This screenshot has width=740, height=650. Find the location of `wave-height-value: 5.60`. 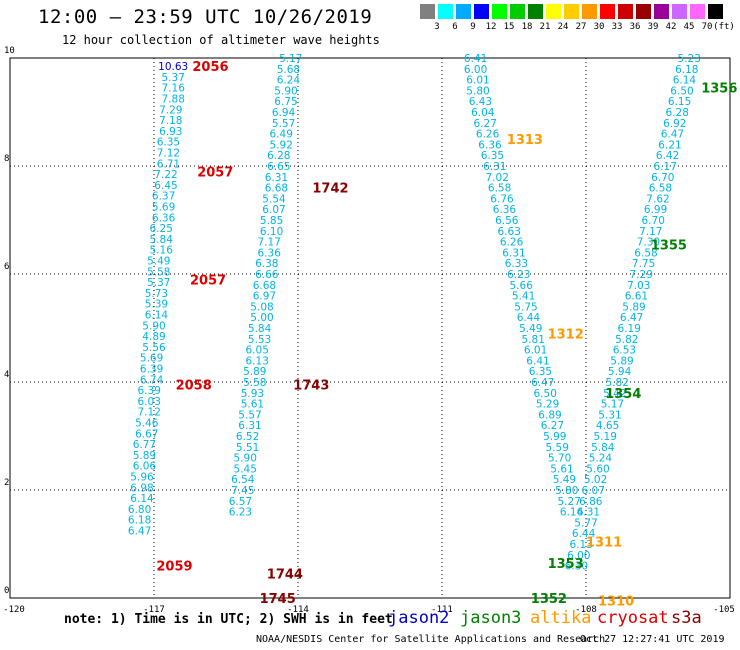

wave-height-value: 5.60 is located at coordinates (597, 469).